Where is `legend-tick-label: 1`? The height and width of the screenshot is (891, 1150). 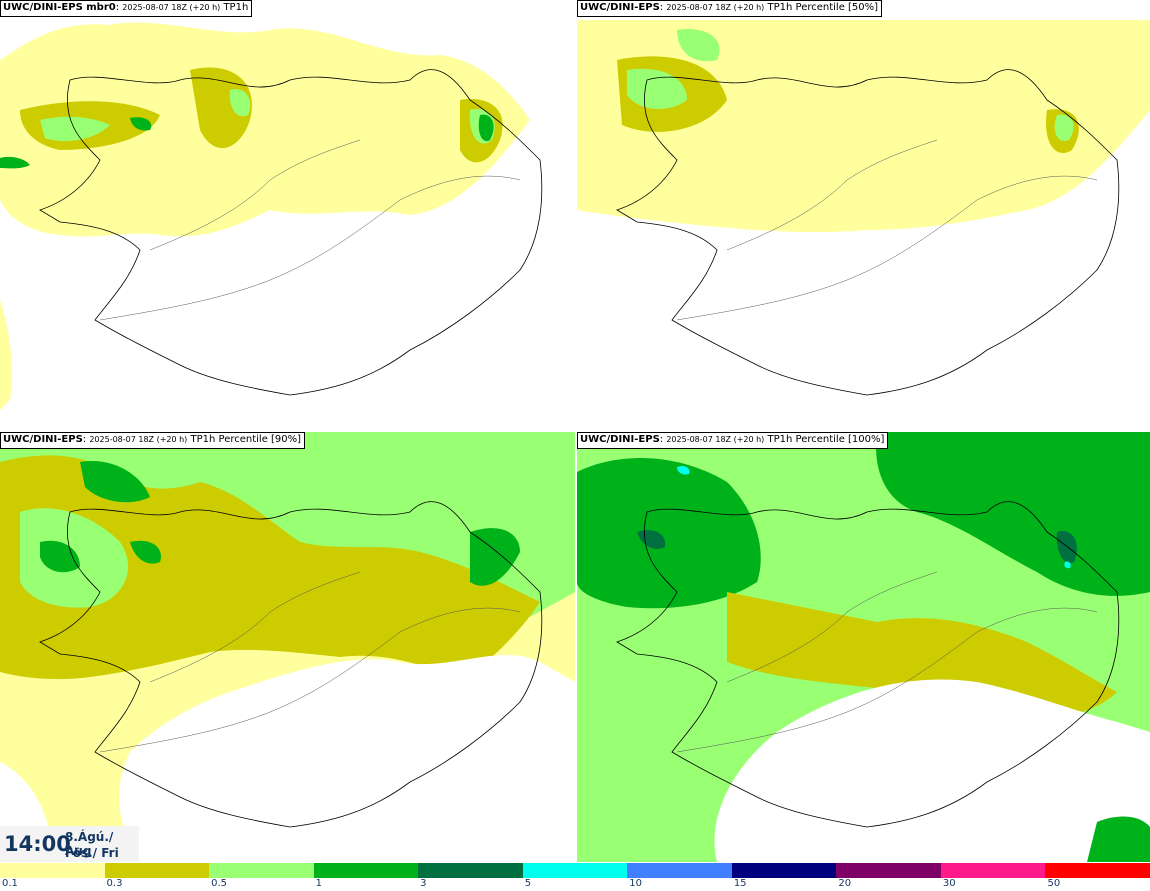
legend-tick-label: 1 is located at coordinates (318, 883).